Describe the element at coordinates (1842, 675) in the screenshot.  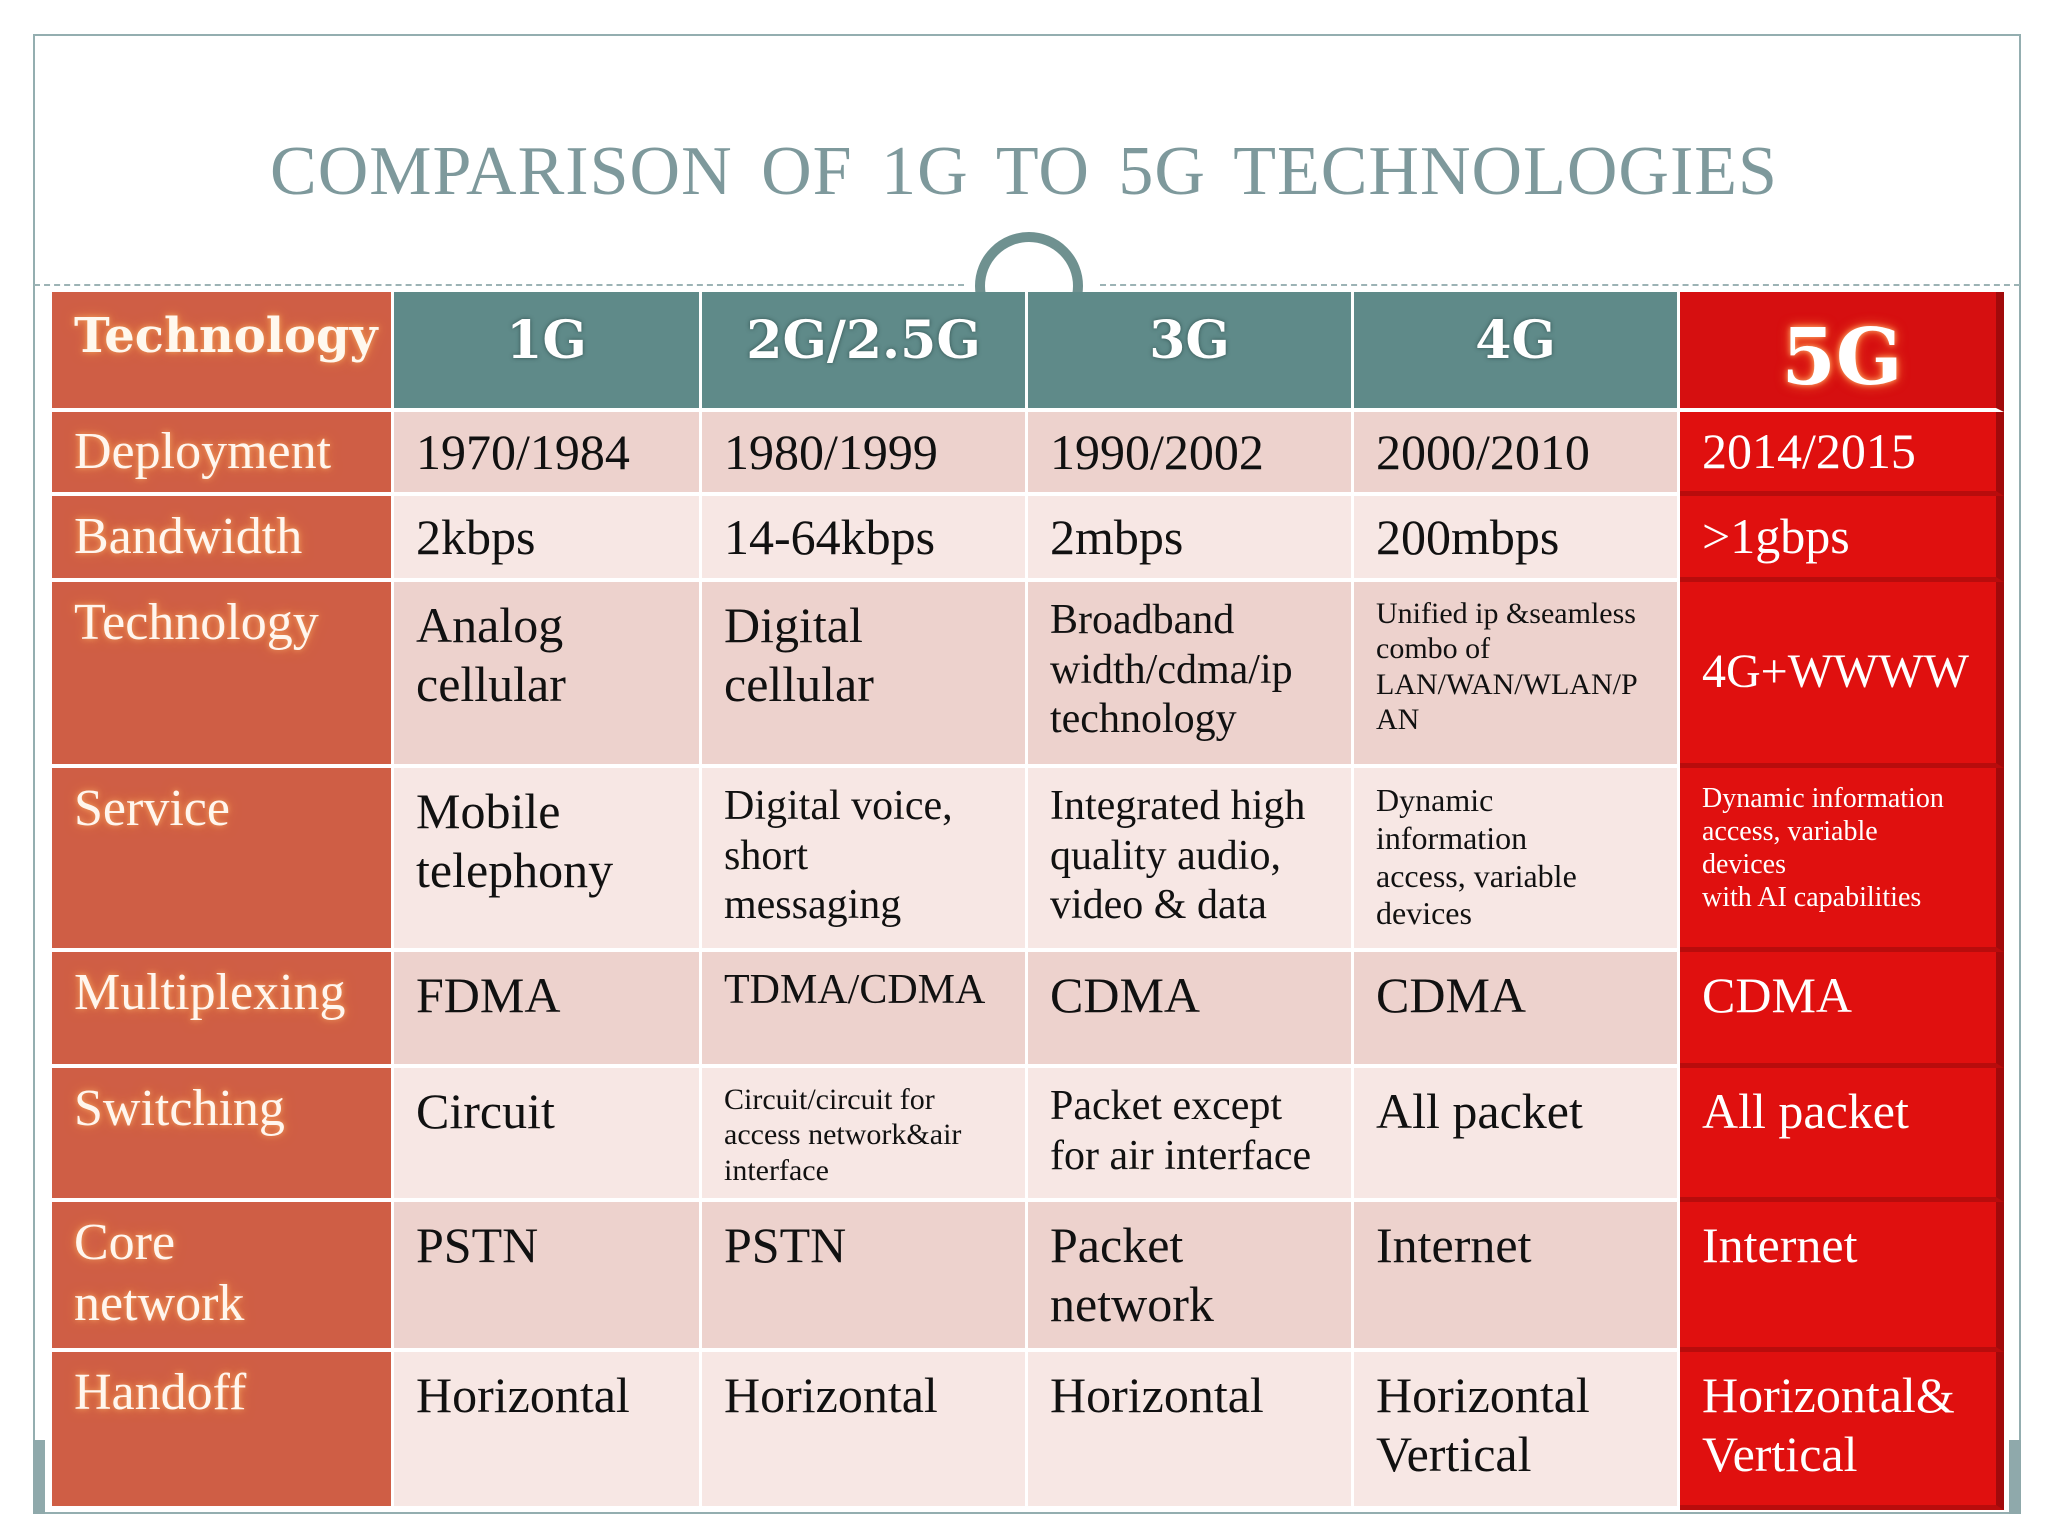
I see `table-cell-5g: 4G+WWWW` at that location.